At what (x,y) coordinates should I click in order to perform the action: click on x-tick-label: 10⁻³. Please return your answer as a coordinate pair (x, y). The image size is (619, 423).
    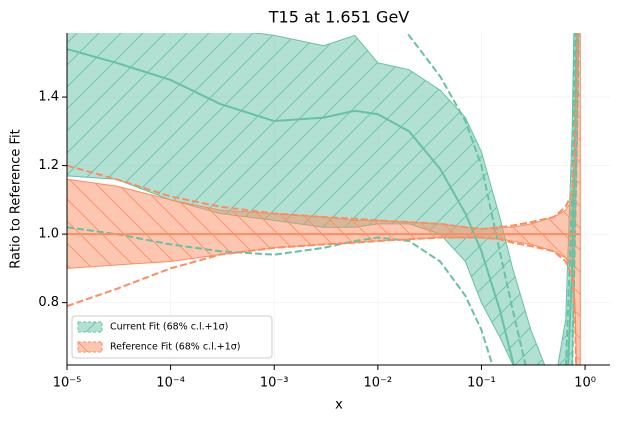
    Looking at the image, I should click on (274, 383).